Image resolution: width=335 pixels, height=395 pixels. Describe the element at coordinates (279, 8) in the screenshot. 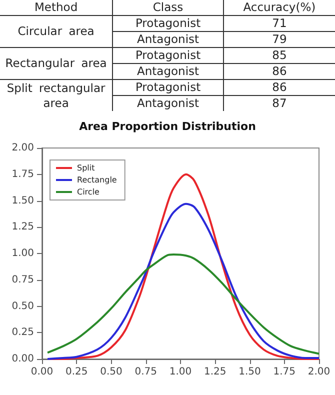

I see `text: Accuracy(%)` at that location.